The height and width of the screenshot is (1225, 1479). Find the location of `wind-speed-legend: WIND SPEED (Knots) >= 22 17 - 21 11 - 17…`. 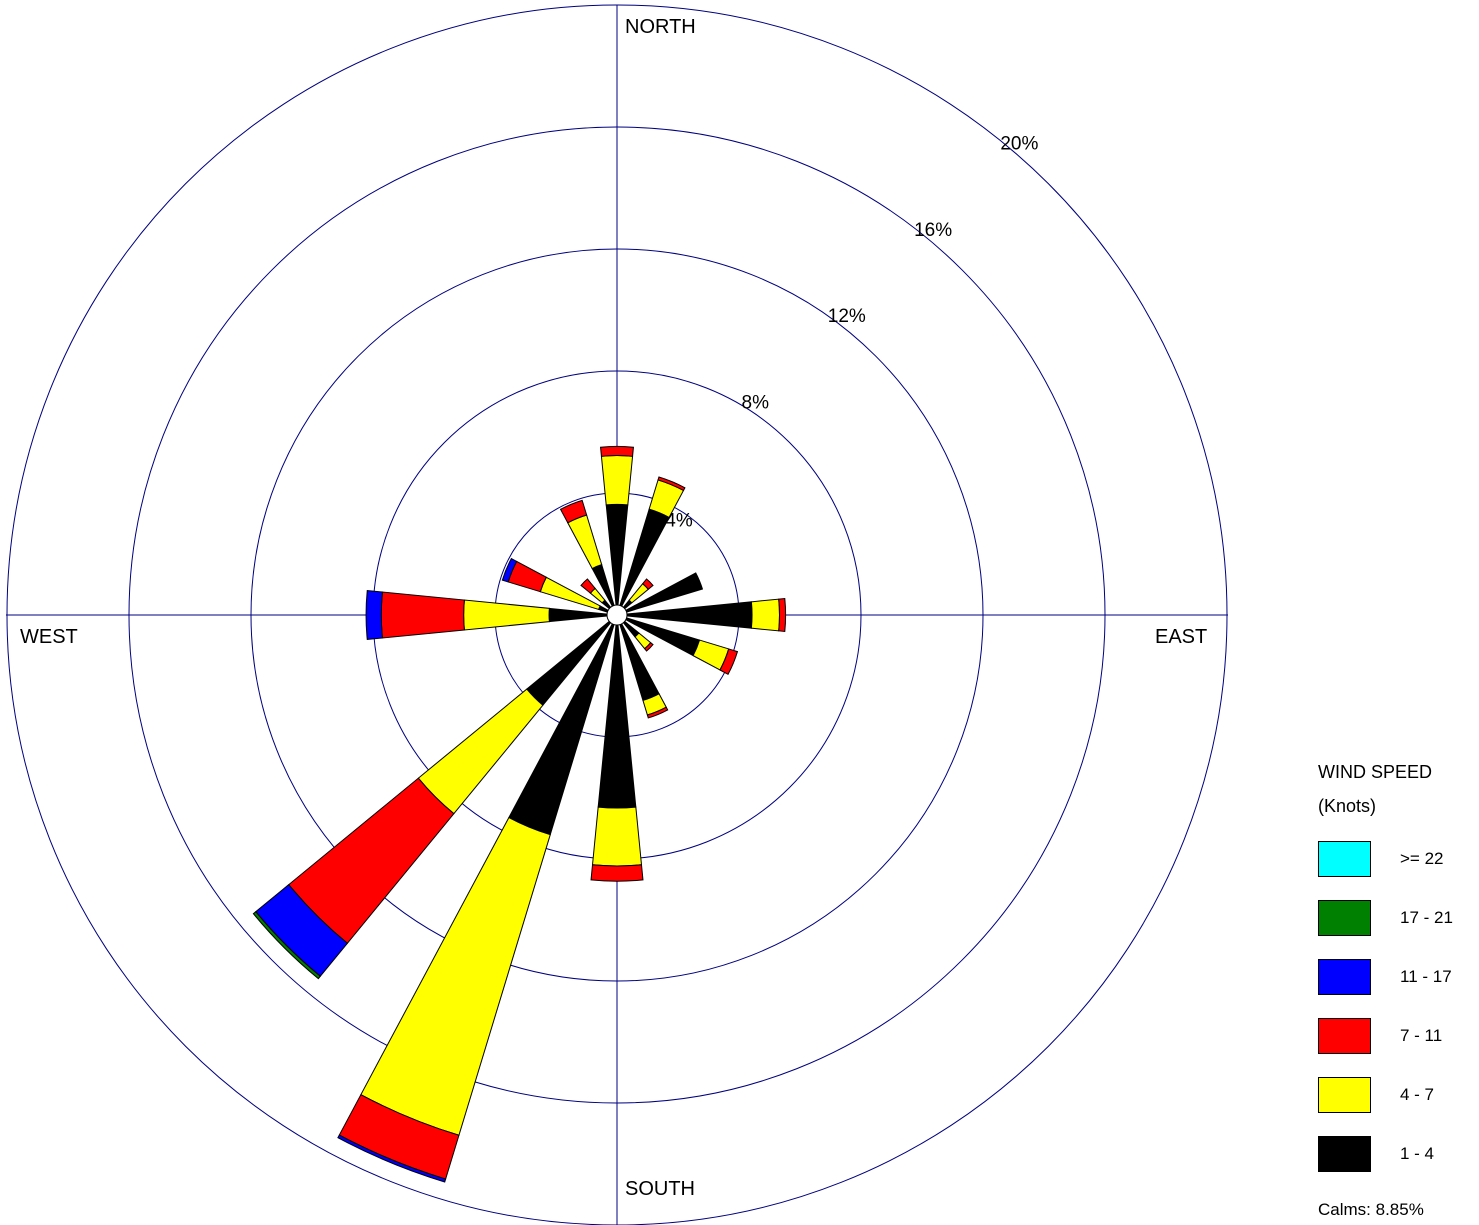

wind-speed-legend: WIND SPEED (Knots) >= 22 17 - 21 11 - 17… is located at coordinates (1398, 987).